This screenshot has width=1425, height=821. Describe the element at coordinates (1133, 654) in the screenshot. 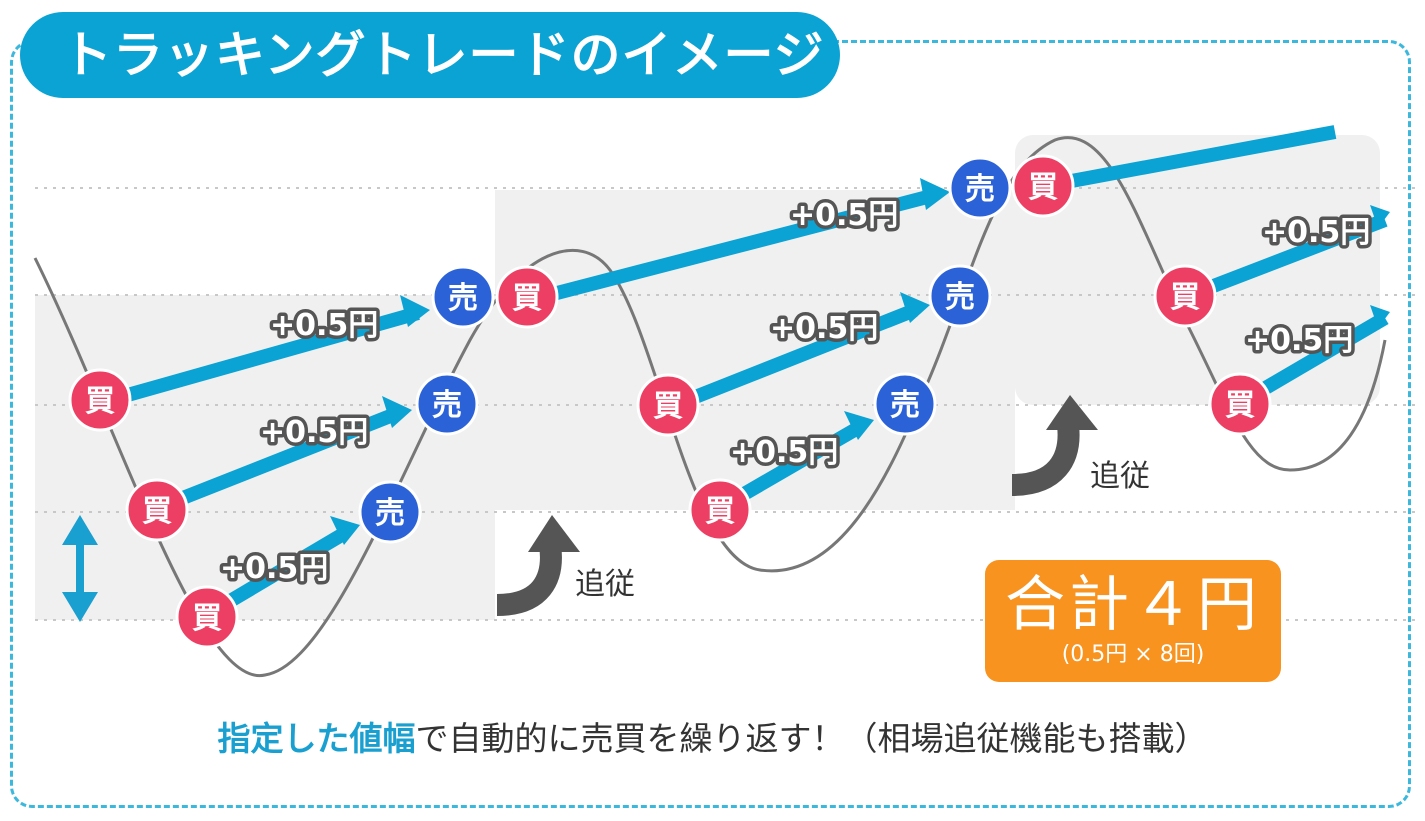

I see `total-breakdown: (0.5円 × 8回)` at that location.